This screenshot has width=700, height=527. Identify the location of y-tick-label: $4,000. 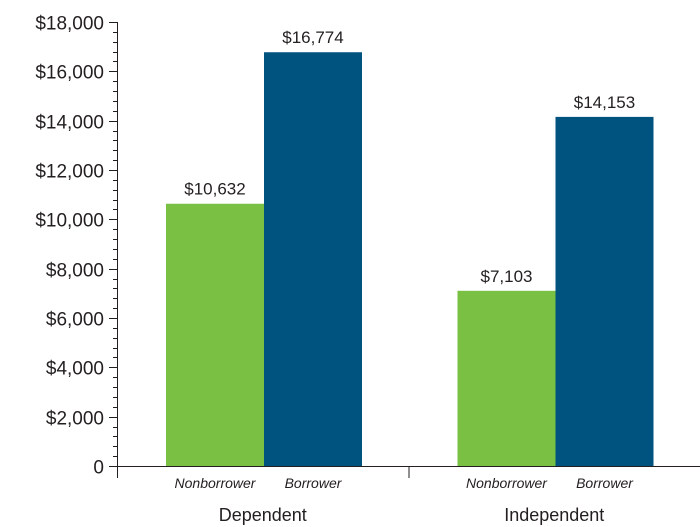
(75, 369).